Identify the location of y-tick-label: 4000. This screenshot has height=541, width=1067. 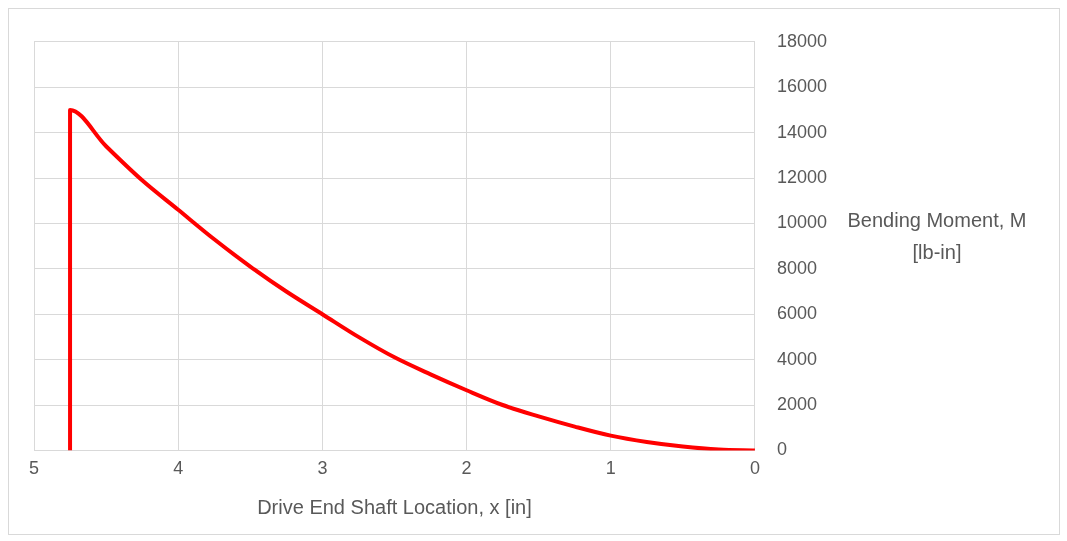
(796, 358).